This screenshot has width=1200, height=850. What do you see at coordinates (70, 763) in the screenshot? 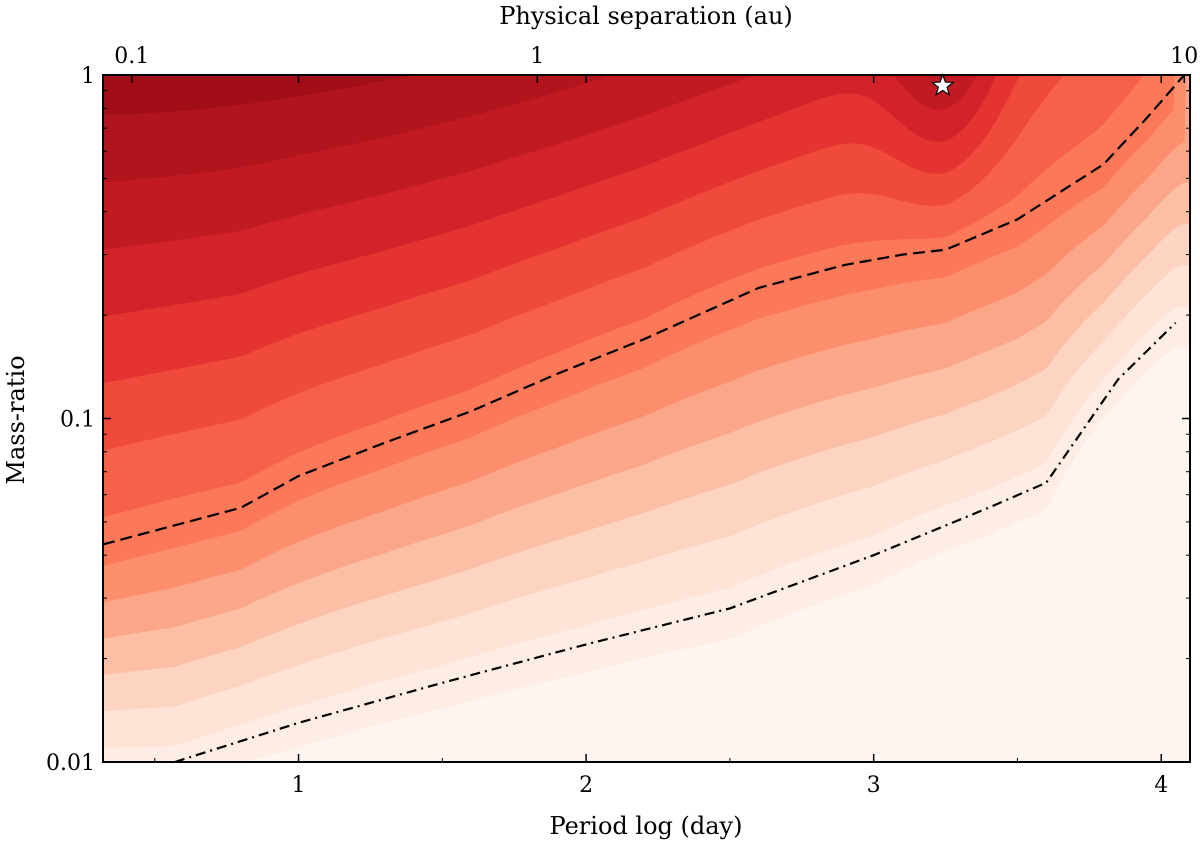
I see `y-tick-label: 0.01` at bounding box center [70, 763].